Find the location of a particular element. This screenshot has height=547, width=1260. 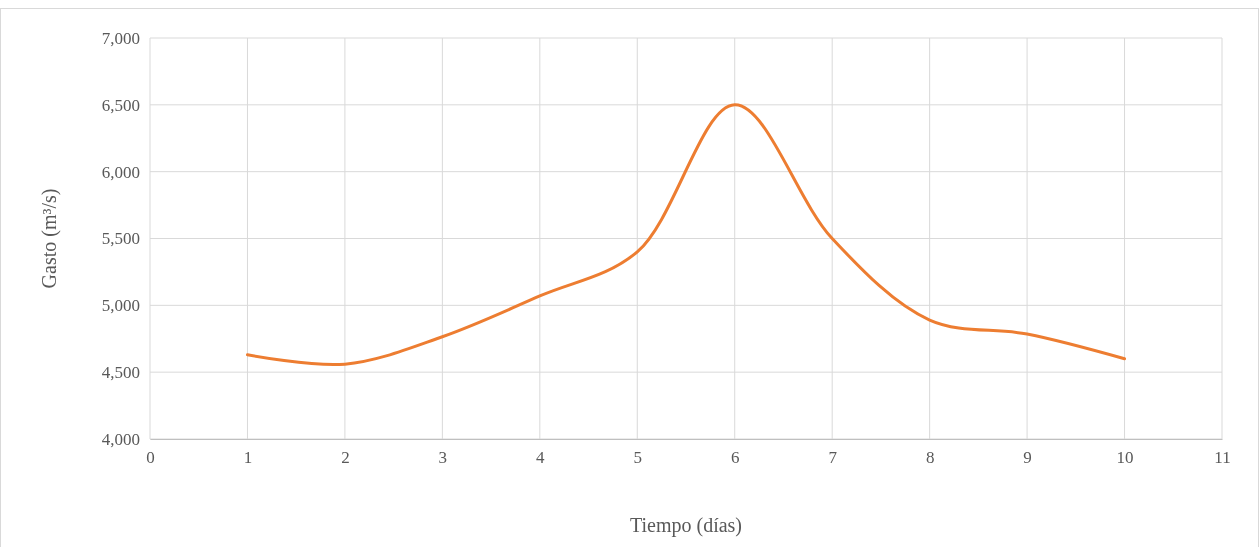

y-tick-label: 5,500 is located at coordinates (120, 239).